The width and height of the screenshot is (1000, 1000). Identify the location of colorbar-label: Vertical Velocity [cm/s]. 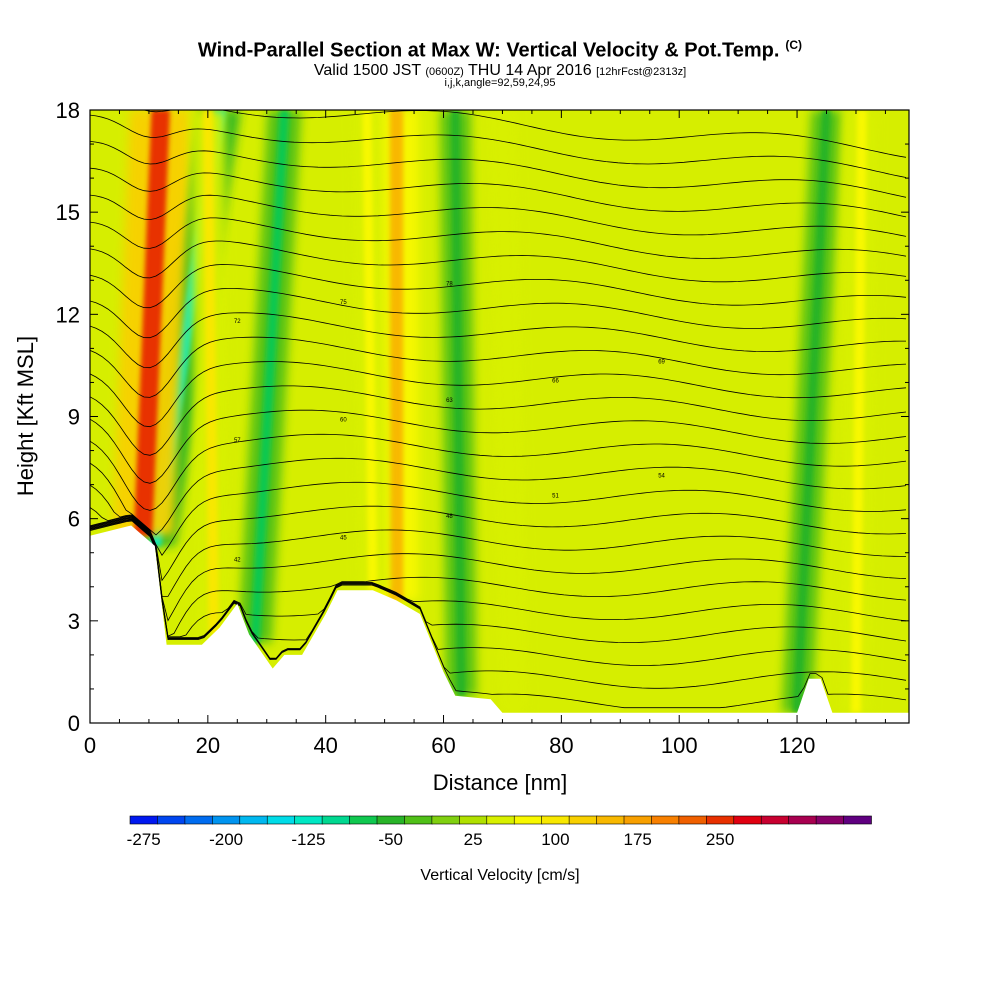
(499, 875).